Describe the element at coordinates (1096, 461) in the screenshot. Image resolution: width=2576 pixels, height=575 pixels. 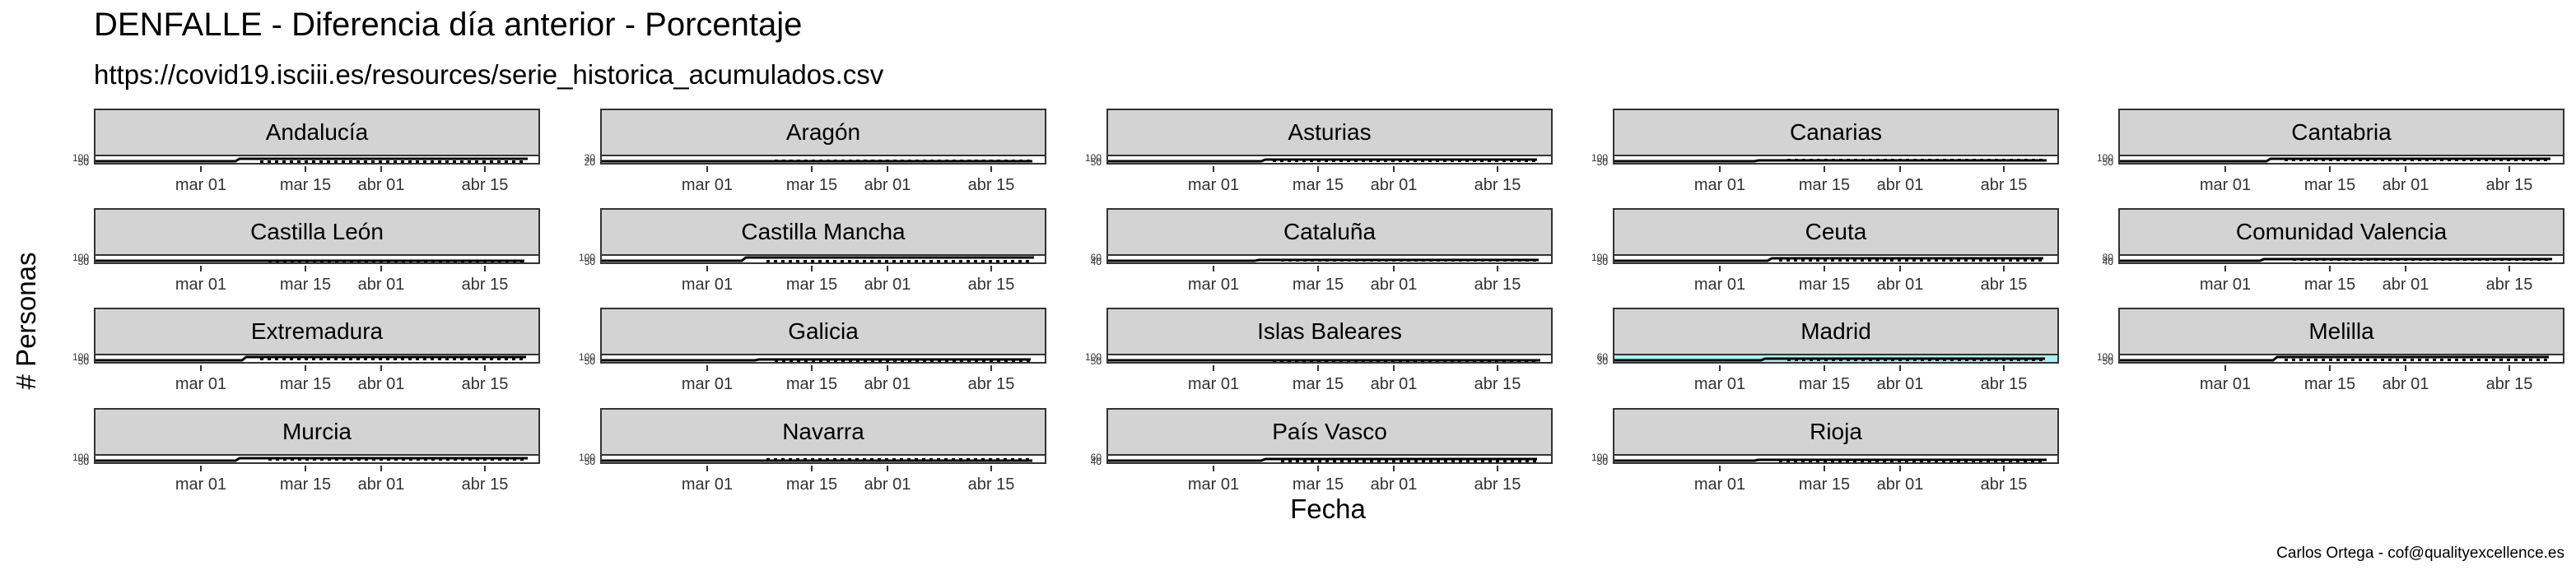
I see `y-tick-label: 40` at that location.